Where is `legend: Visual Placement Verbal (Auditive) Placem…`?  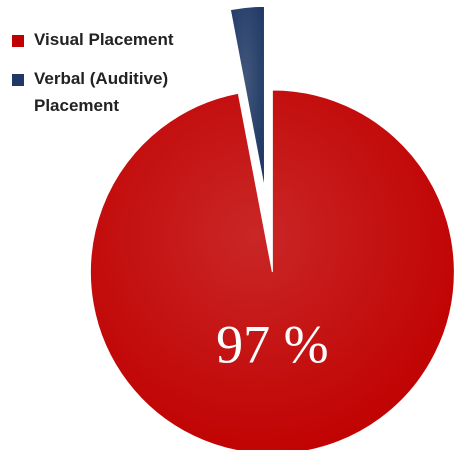 legend: Visual Placement Verbal (Auditive) Placem… is located at coordinates (107, 78).